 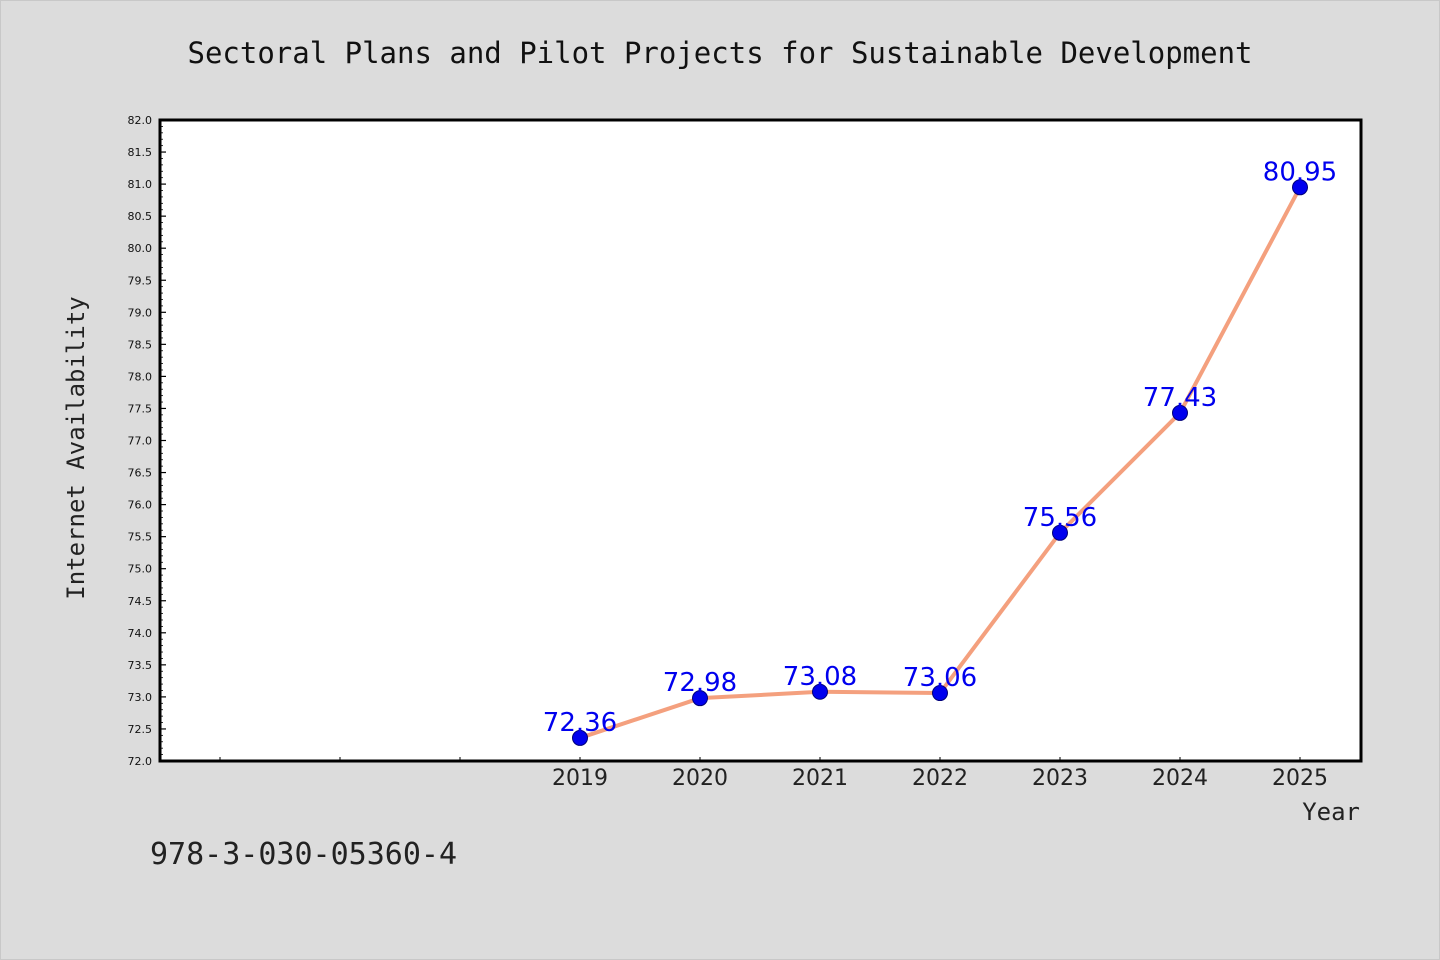 I want to click on data-label: 77.43, so click(x=1180, y=398).